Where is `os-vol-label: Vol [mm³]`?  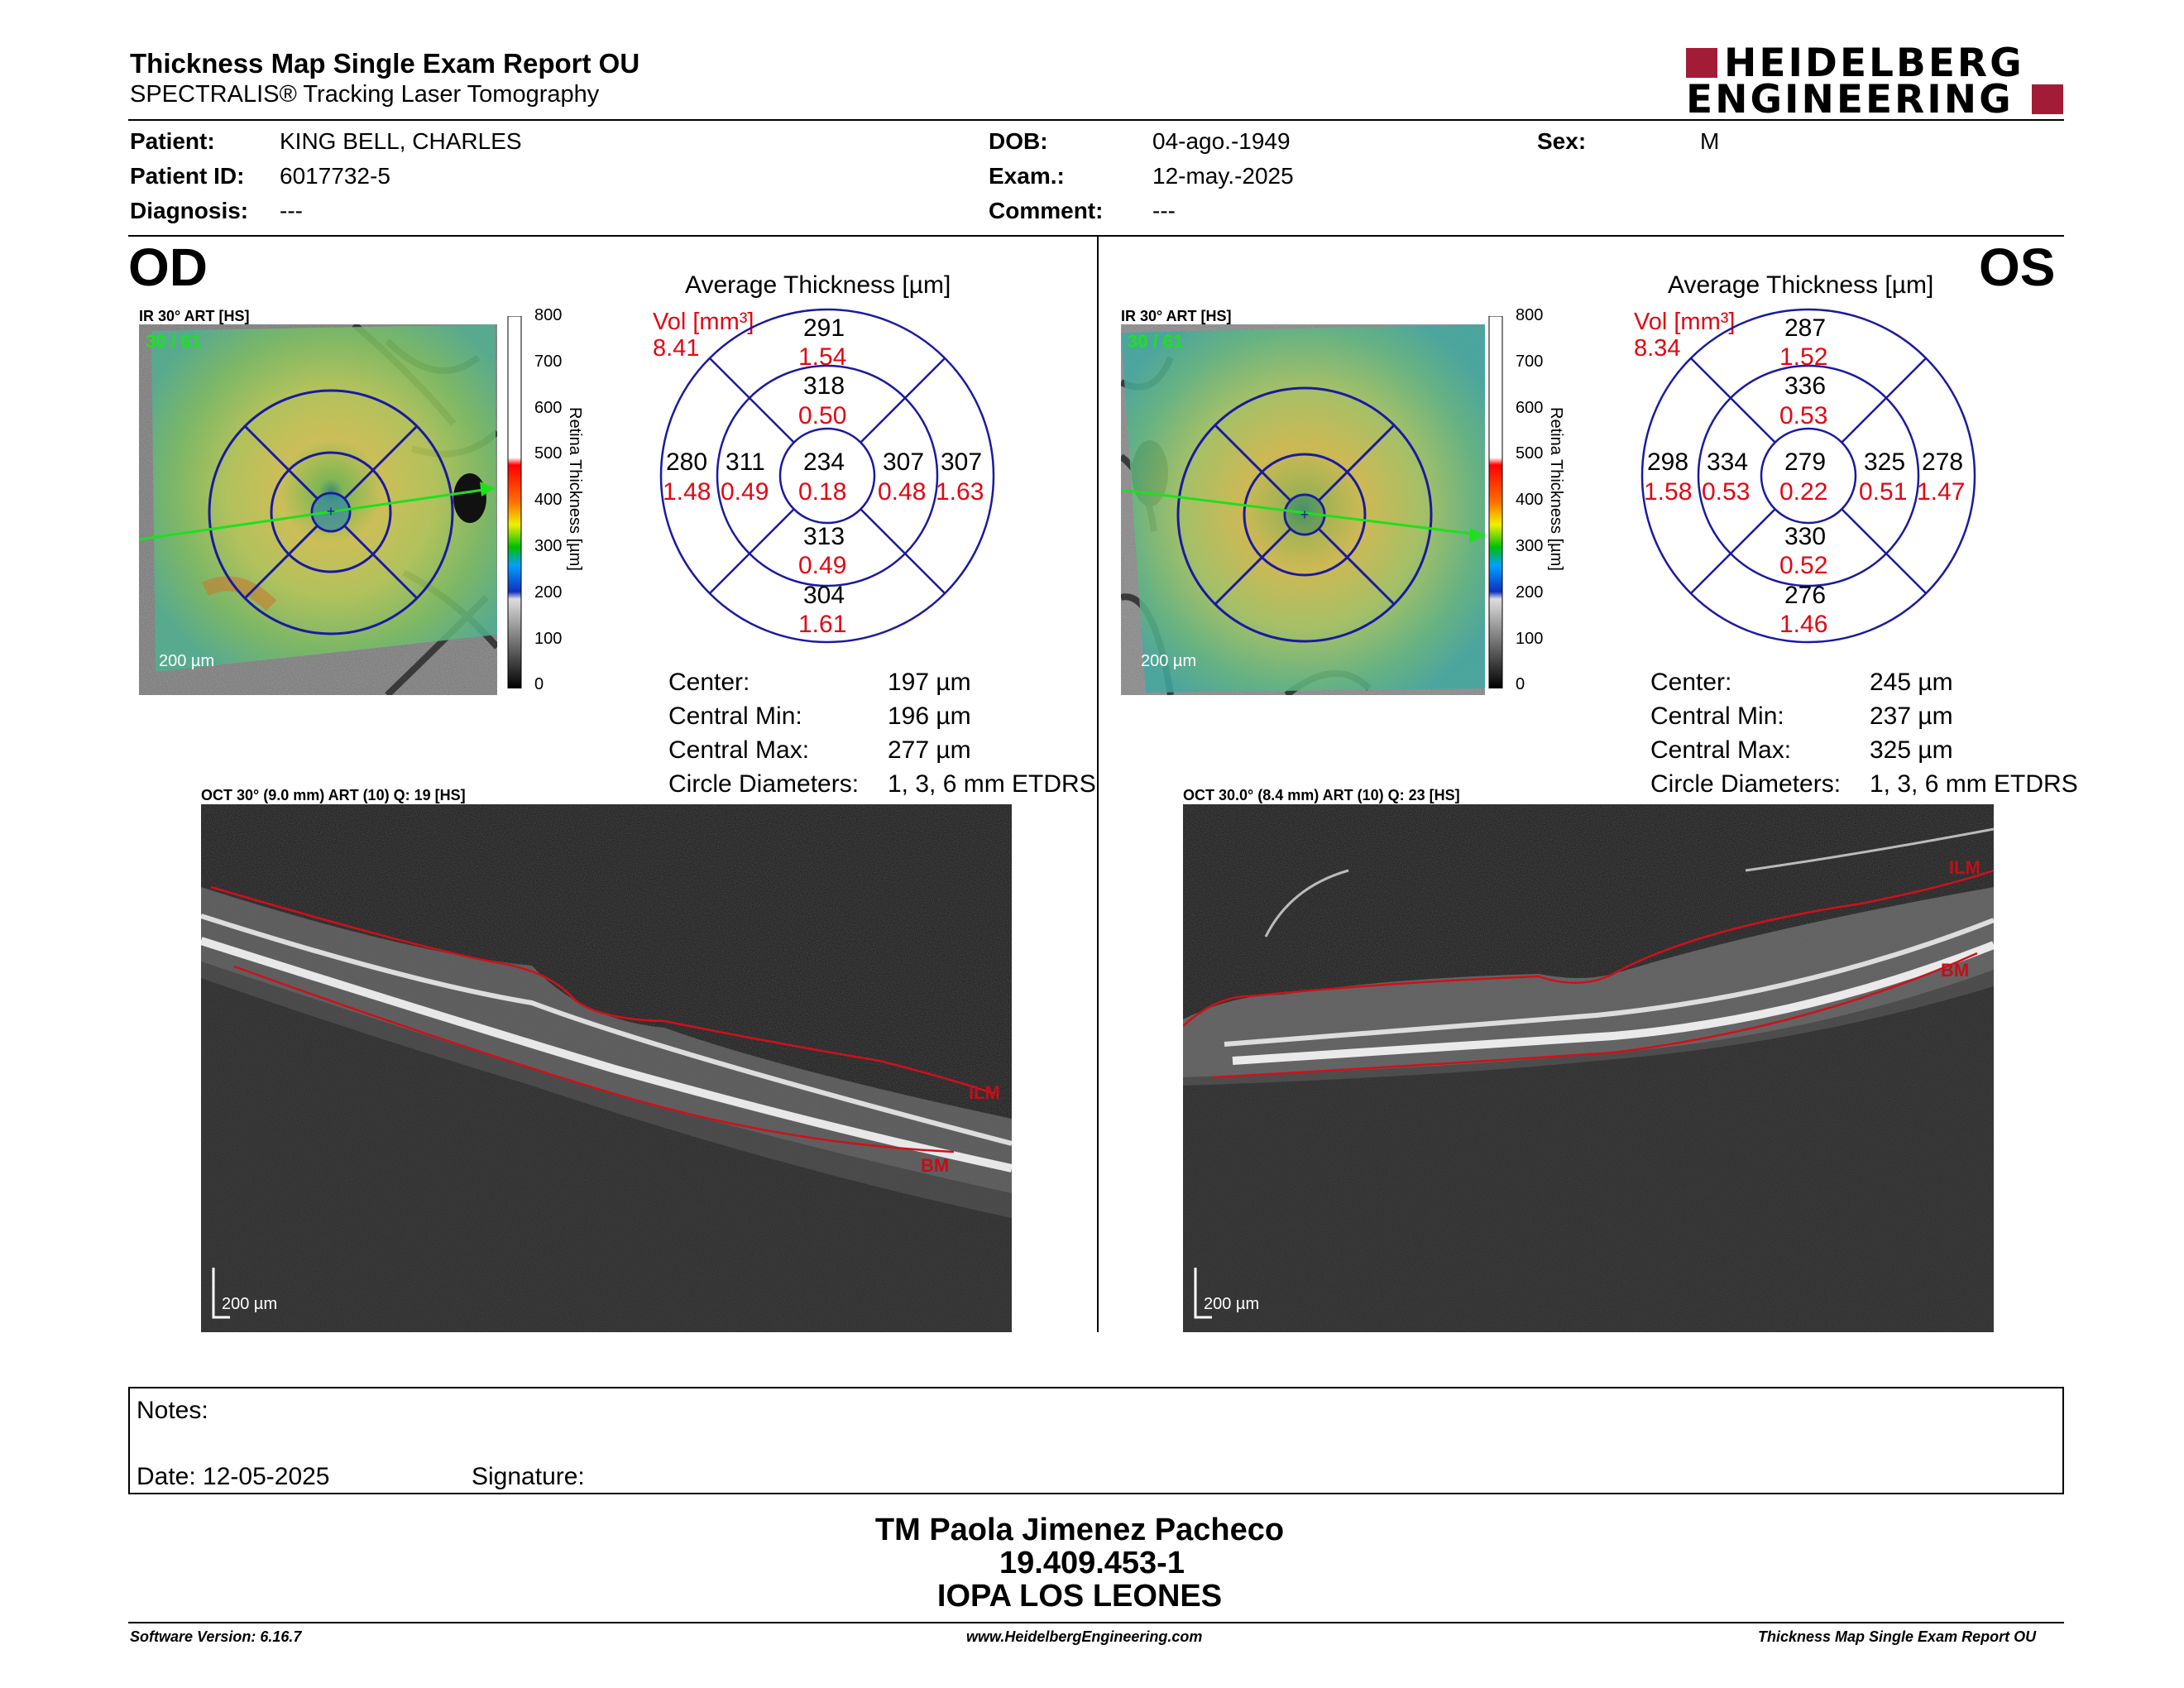
os-vol-label: Vol [mm³] is located at coordinates (1685, 322).